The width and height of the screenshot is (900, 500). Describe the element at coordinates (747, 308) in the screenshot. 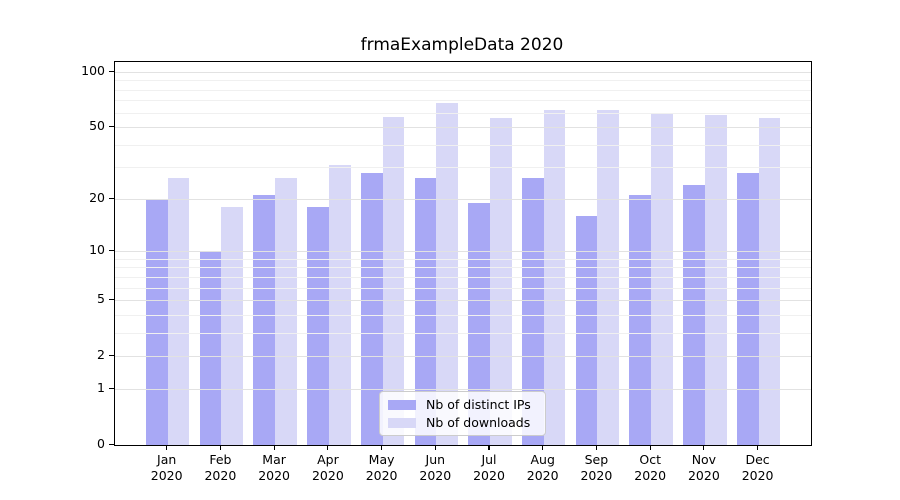

I see `bar-ips-dec` at that location.